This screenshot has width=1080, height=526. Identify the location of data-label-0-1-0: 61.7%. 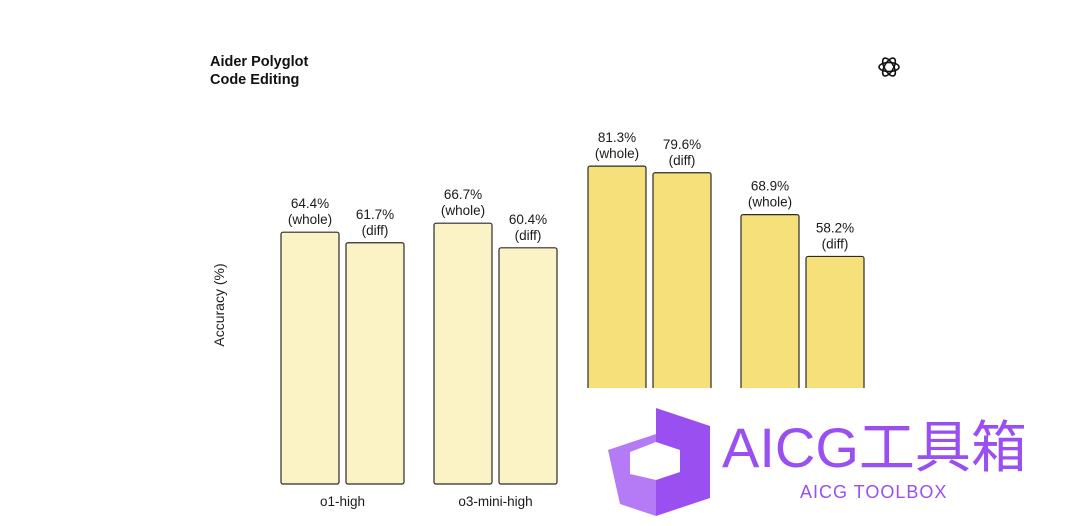
(375, 214).